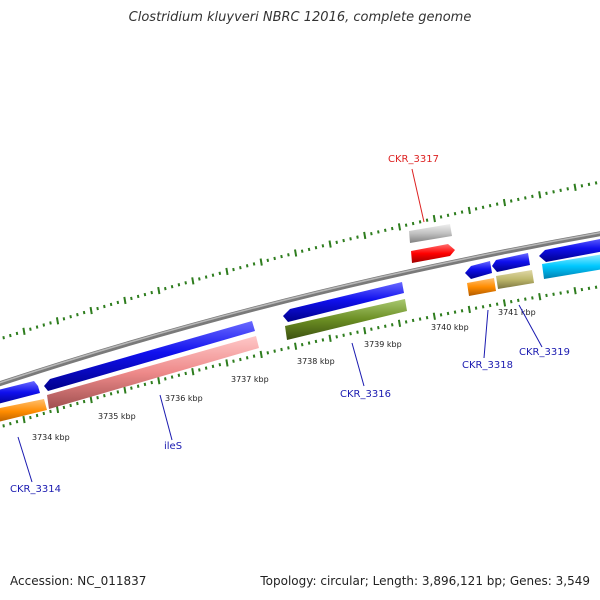 Image resolution: width=600 pixels, height=600 pixels. I want to click on gene-bar-olive, so click(346, 319).